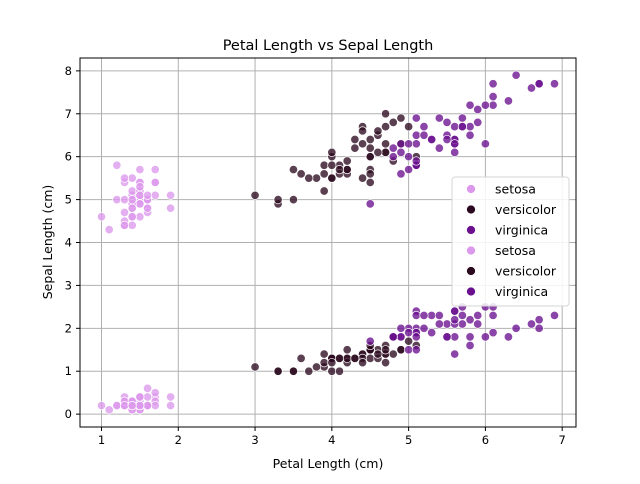 The height and width of the screenshot is (484, 640). What do you see at coordinates (331, 440) in the screenshot?
I see `x-tick-label: 4` at bounding box center [331, 440].